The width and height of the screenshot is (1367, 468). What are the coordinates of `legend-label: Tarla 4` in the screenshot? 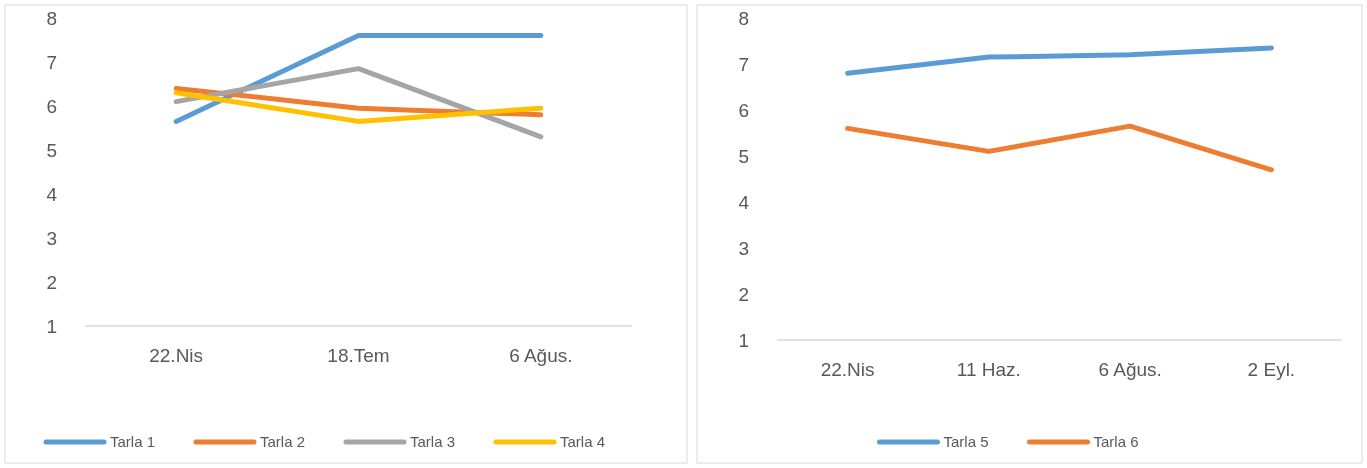 It's located at (583, 442).